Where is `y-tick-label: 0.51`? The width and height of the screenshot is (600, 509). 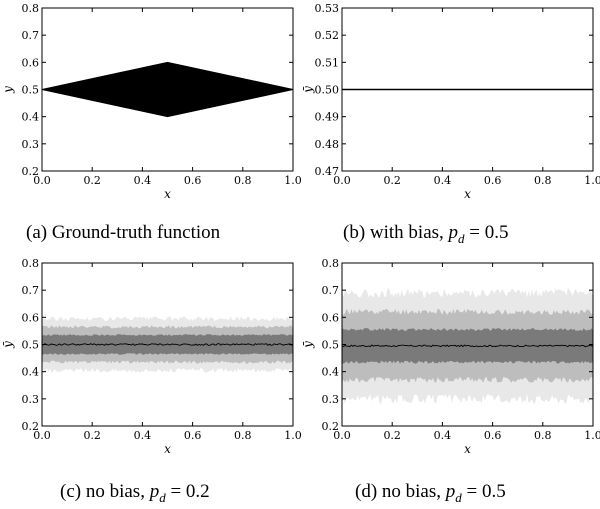 y-tick-label: 0.51 is located at coordinates (327, 62).